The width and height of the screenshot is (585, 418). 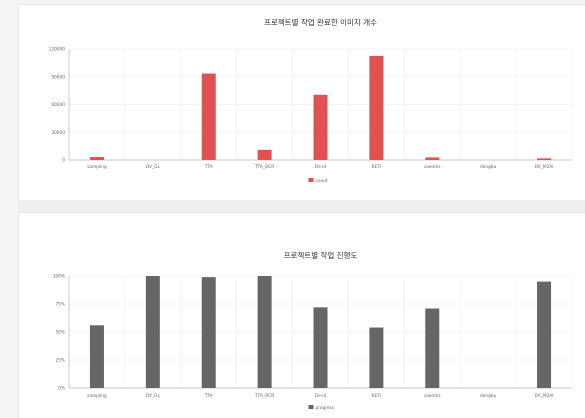 I want to click on count-x-tick-label: aiworks, so click(x=432, y=167).